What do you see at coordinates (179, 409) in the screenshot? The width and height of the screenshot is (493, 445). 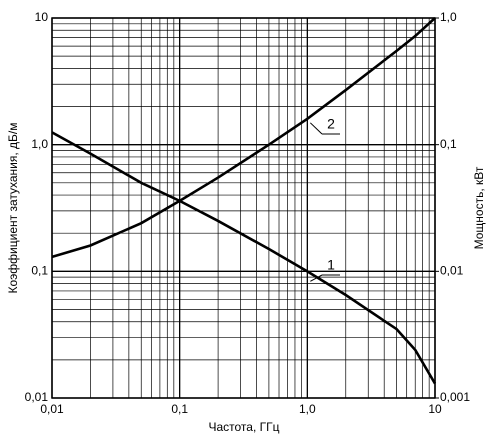 I see `x-tick-label: 0,1` at bounding box center [179, 409].